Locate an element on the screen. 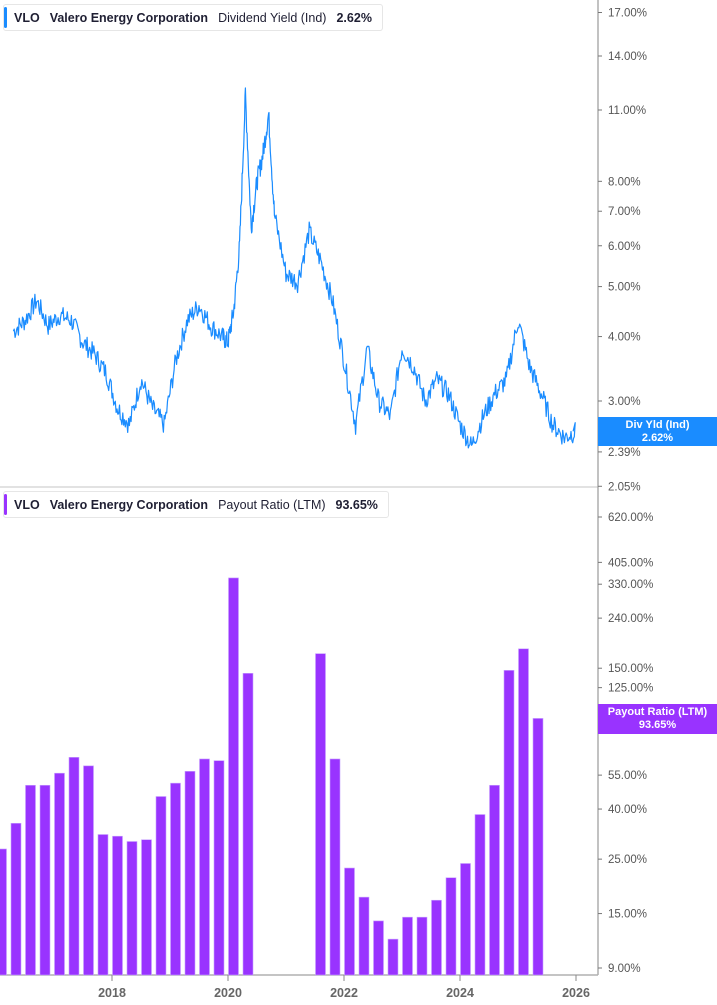 This screenshot has width=717, height=1005. x-tick-label: 2026 is located at coordinates (576, 993).